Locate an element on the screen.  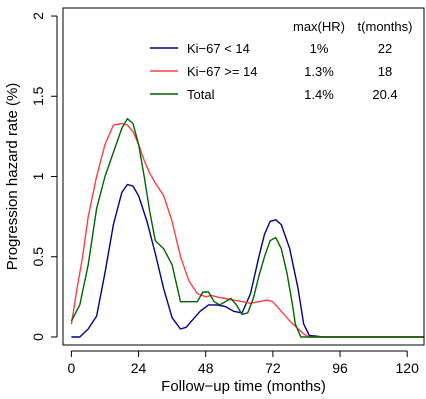
y-tick-label: 1 is located at coordinates (38, 176).